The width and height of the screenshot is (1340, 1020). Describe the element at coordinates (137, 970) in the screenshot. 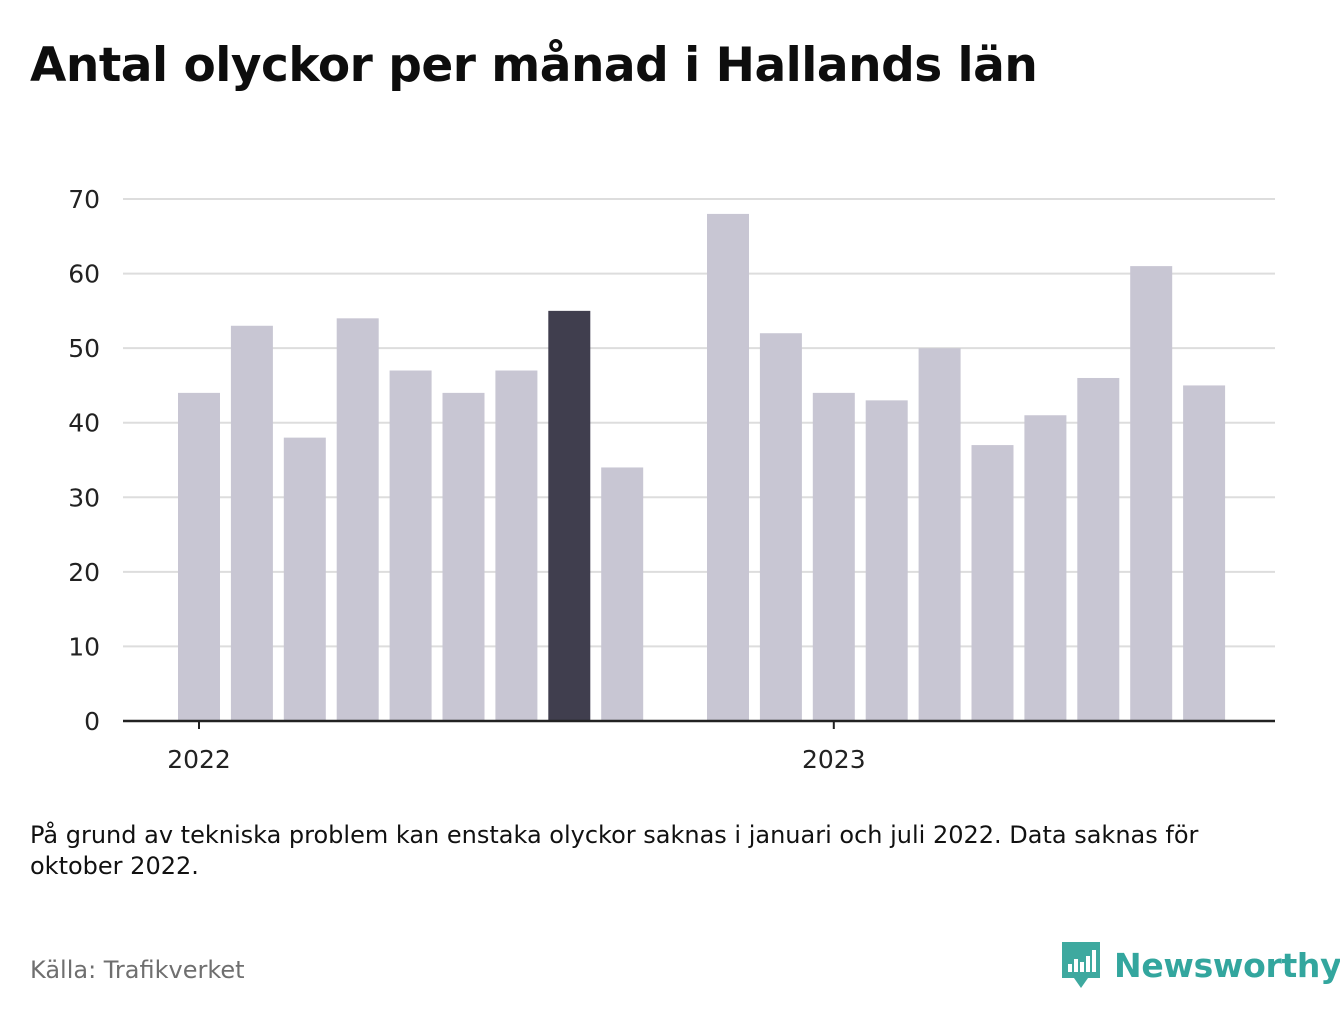

I see `source-label: Källa: Trafikverket` at that location.